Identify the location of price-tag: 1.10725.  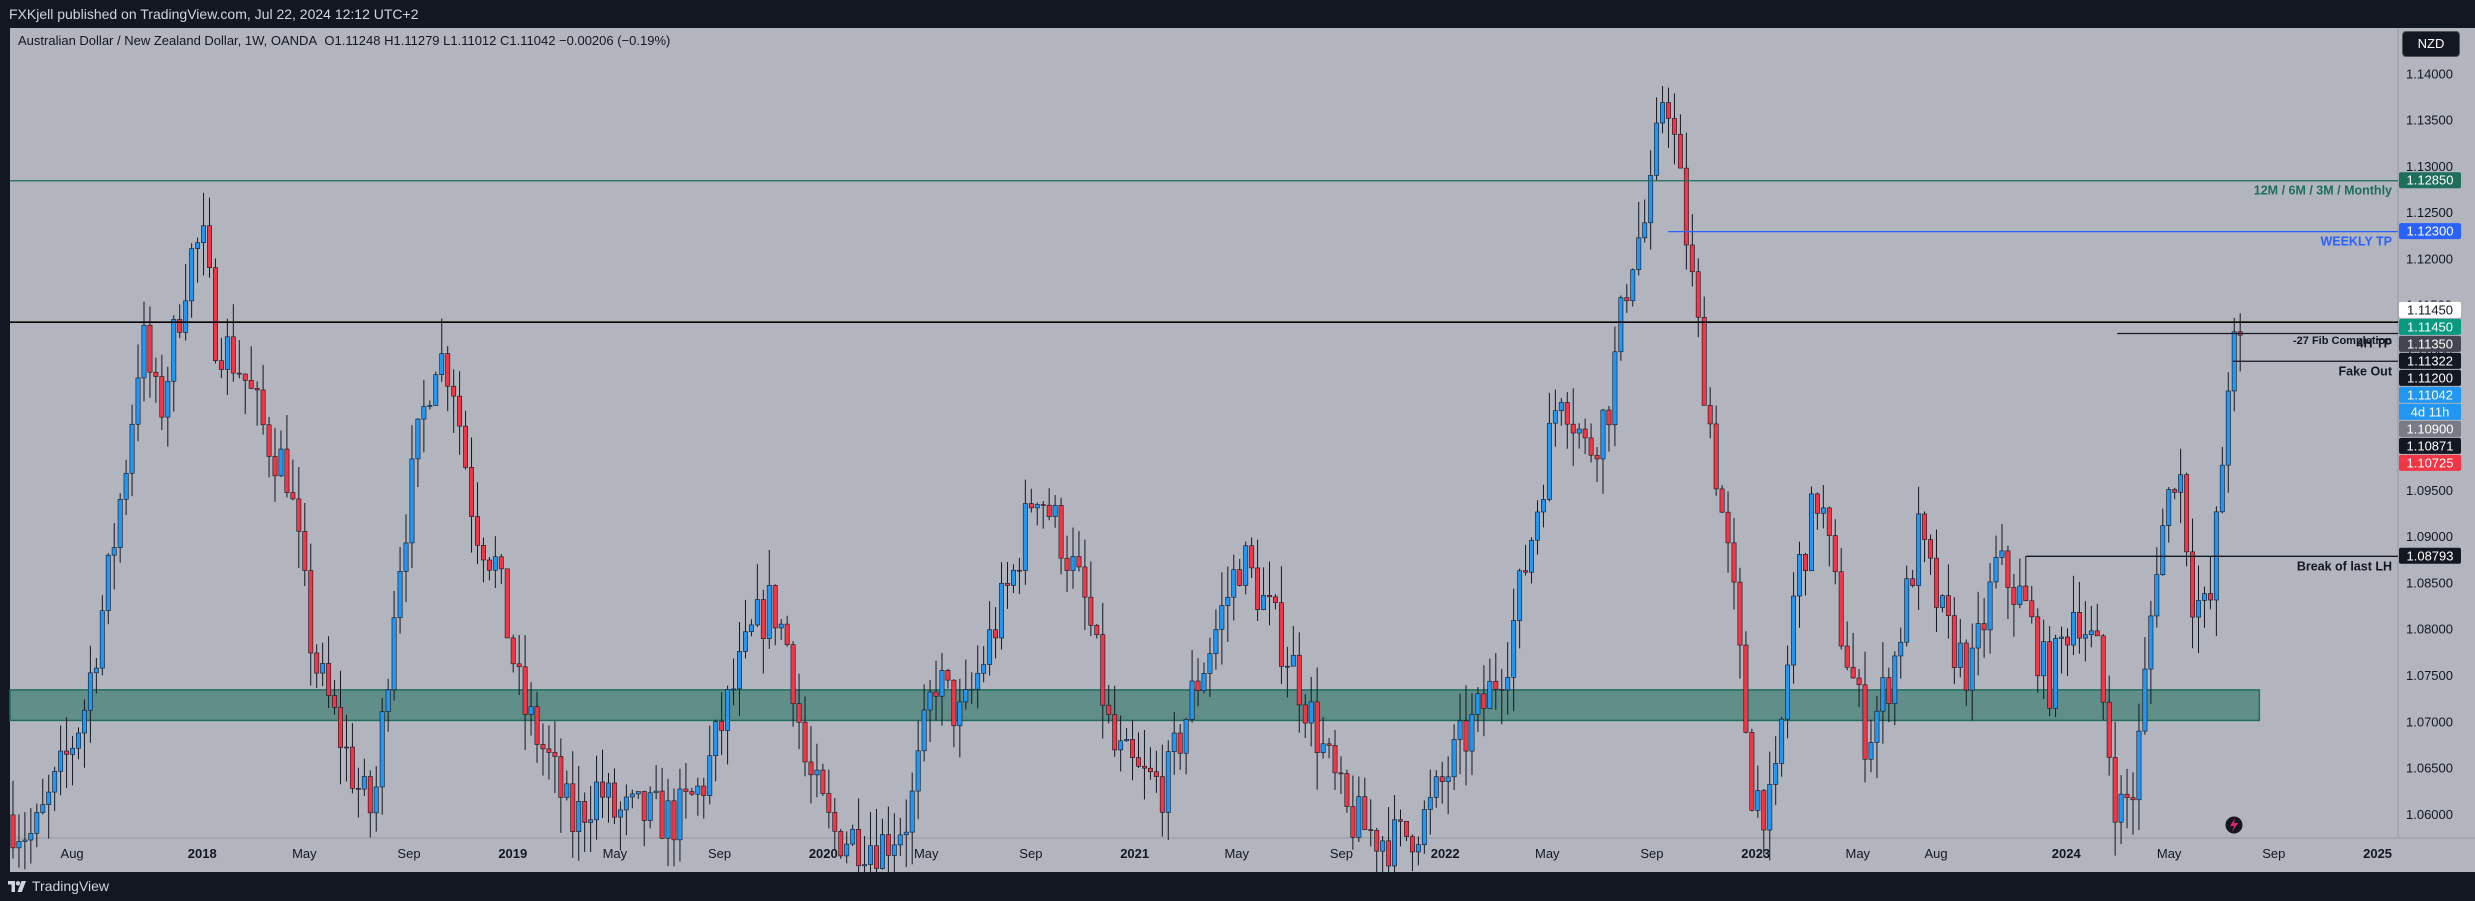
(2430, 462).